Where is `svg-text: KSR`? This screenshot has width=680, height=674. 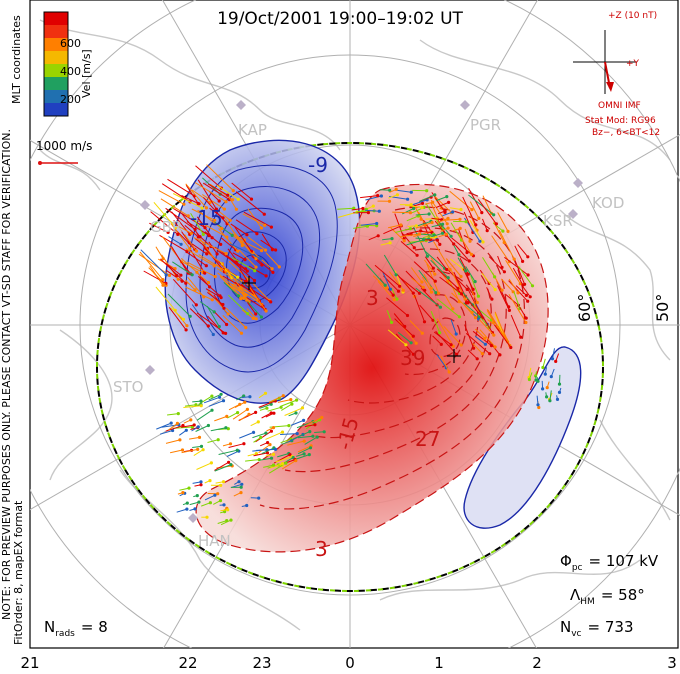
svg-text: KSR is located at coordinates (558, 221).